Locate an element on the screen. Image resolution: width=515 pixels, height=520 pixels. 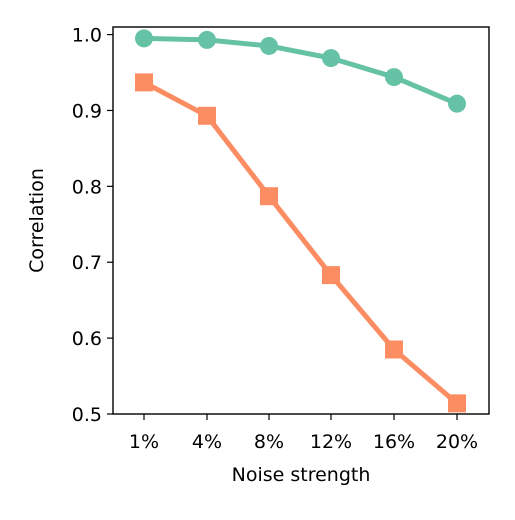
series-1-line is located at coordinates (300, 71).